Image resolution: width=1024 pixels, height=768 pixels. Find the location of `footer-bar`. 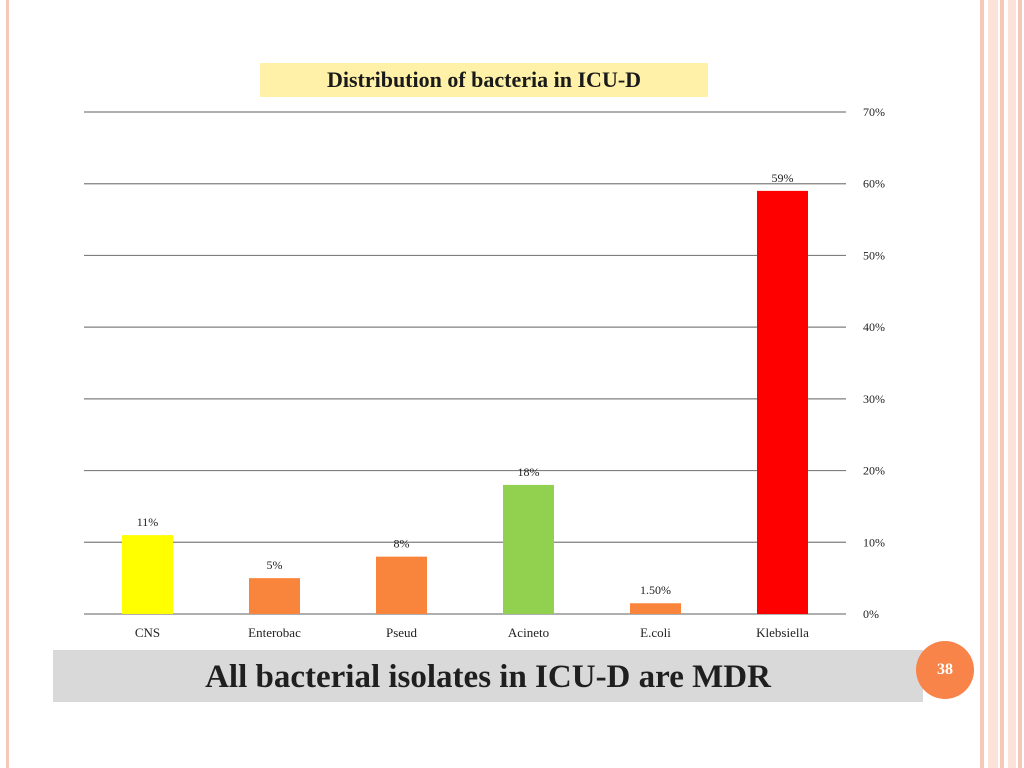

footer-bar is located at coordinates (488, 676).